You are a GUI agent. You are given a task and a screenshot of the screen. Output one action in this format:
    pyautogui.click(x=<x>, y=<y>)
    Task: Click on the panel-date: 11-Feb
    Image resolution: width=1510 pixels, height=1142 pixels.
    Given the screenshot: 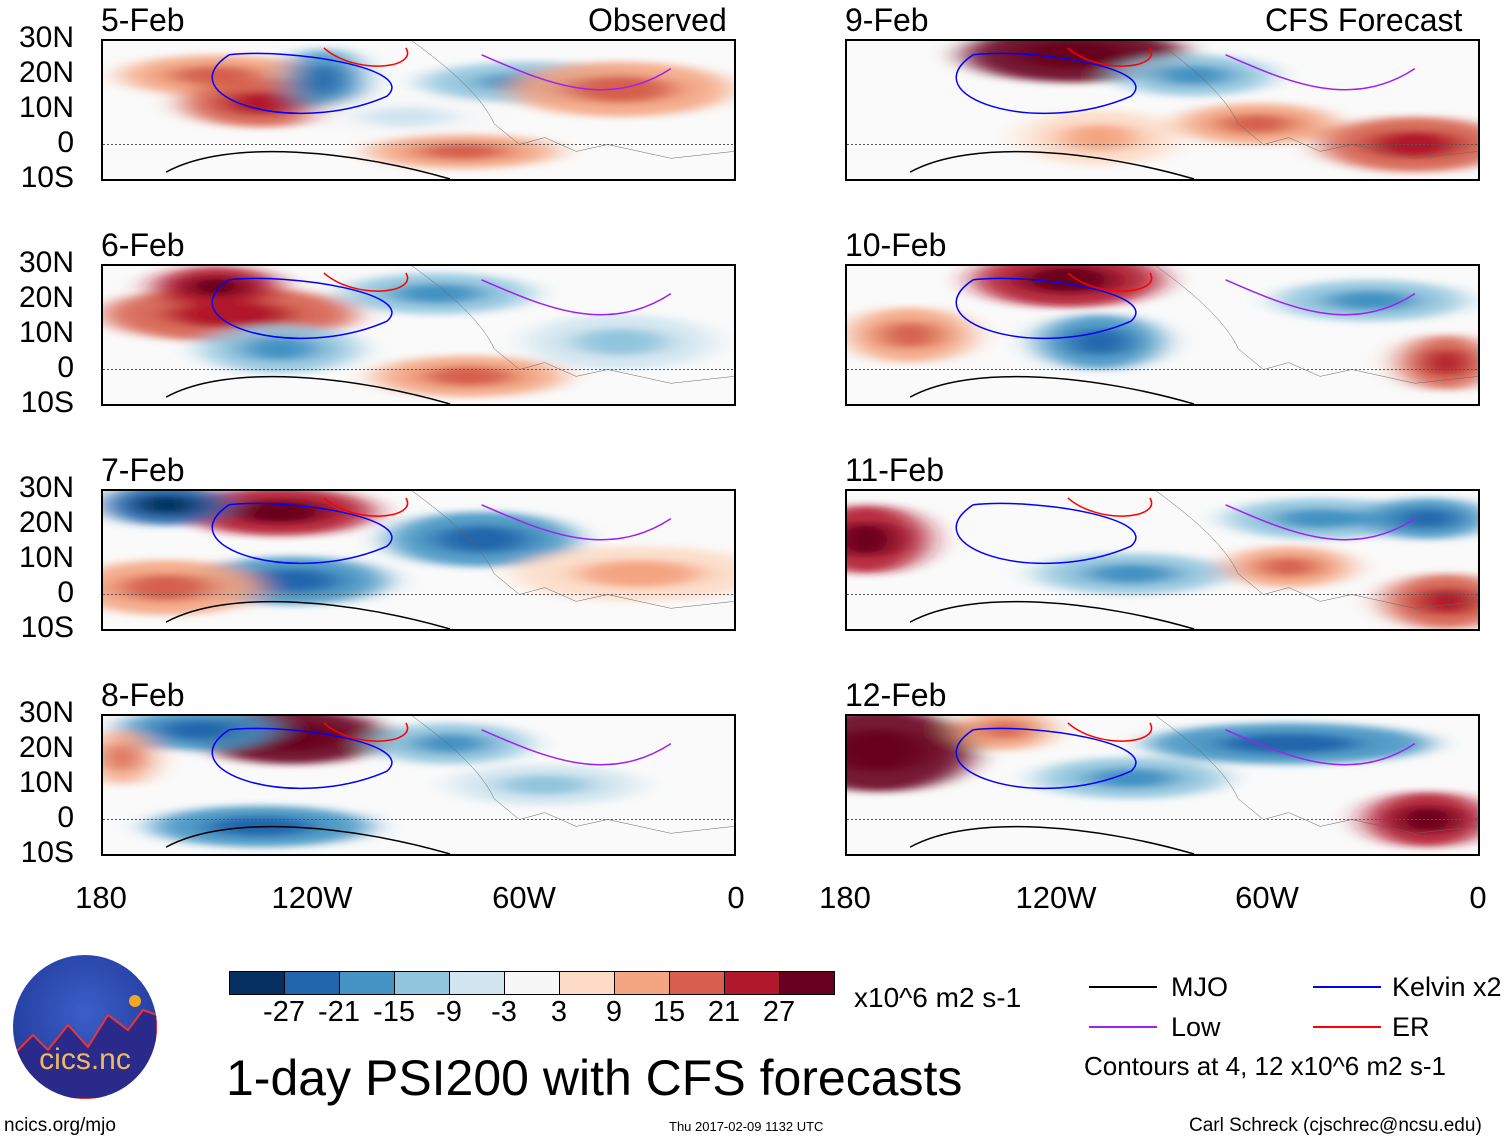 What is the action you would take?
    pyautogui.click(x=895, y=470)
    